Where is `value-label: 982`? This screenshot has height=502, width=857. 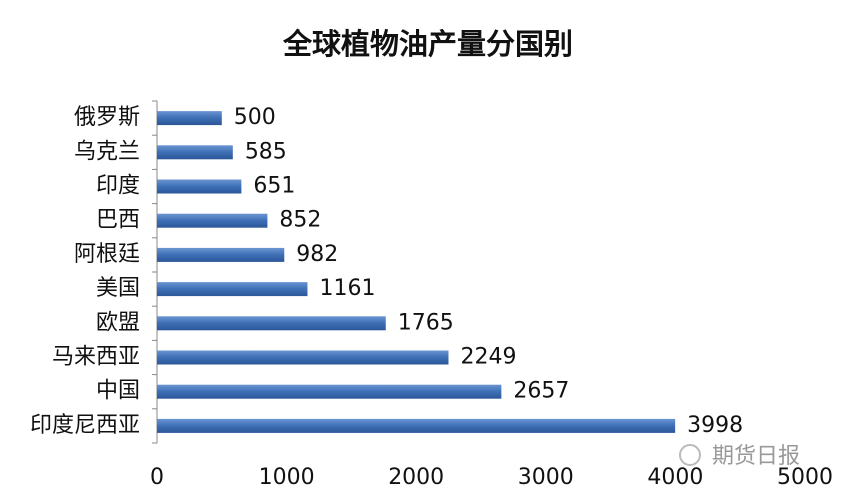
value-label: 982 is located at coordinates (317, 254).